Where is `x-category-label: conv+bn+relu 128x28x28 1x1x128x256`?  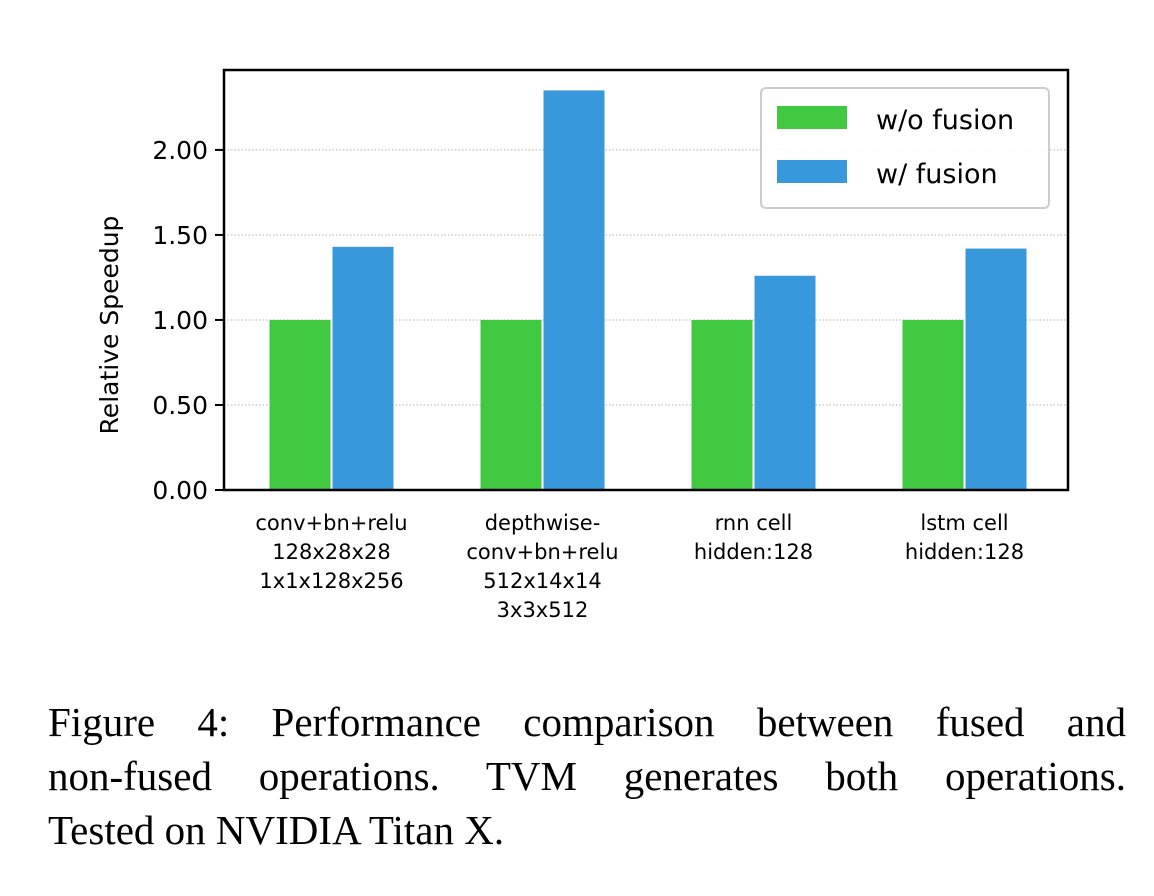
x-category-label: conv+bn+relu 128x28x28 1x1x128x256 is located at coordinates (331, 552).